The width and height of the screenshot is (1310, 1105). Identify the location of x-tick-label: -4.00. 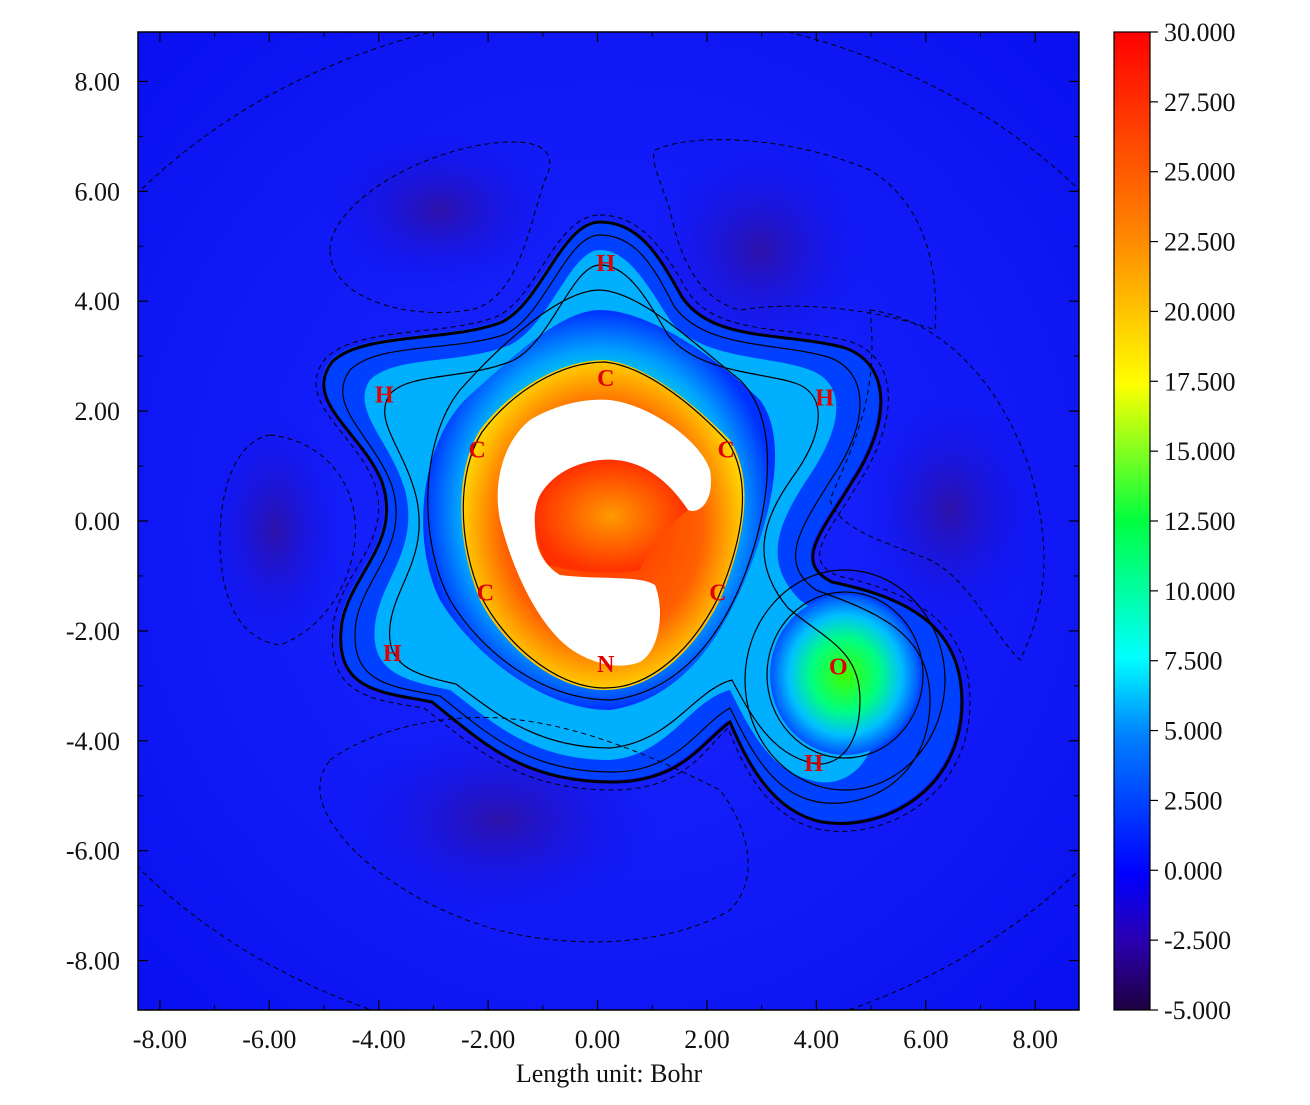
(379, 1039).